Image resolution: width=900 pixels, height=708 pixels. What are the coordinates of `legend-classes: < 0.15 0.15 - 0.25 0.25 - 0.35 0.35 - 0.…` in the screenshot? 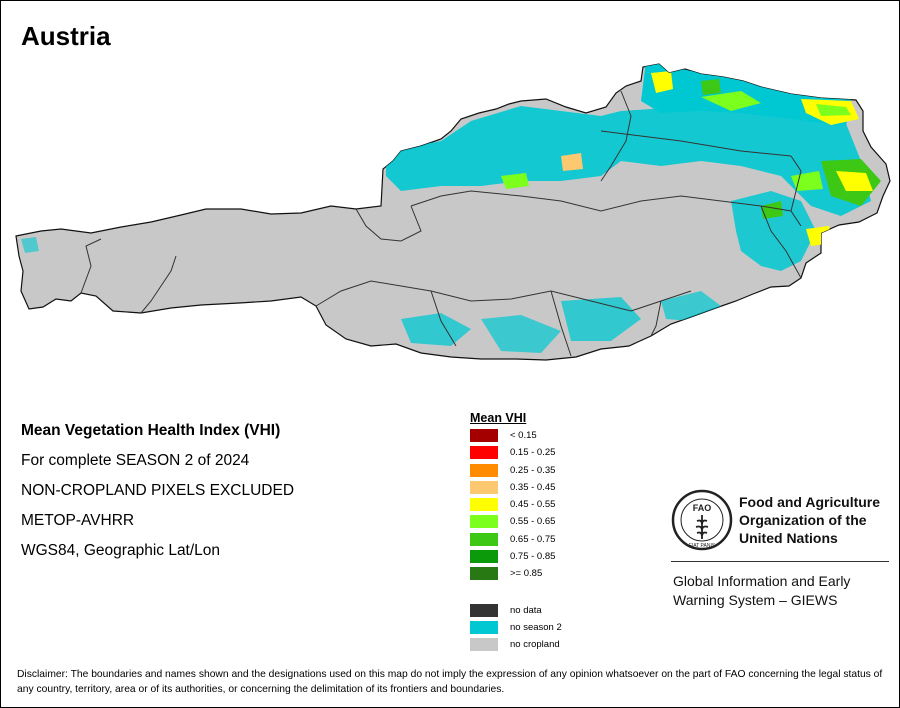 It's located at (512, 506).